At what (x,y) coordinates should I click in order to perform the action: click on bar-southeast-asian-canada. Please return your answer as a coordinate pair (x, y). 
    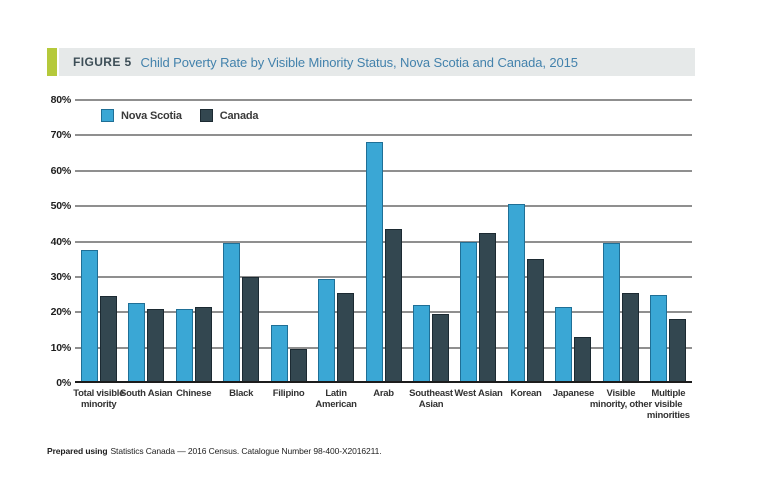
    Looking at the image, I should click on (441, 348).